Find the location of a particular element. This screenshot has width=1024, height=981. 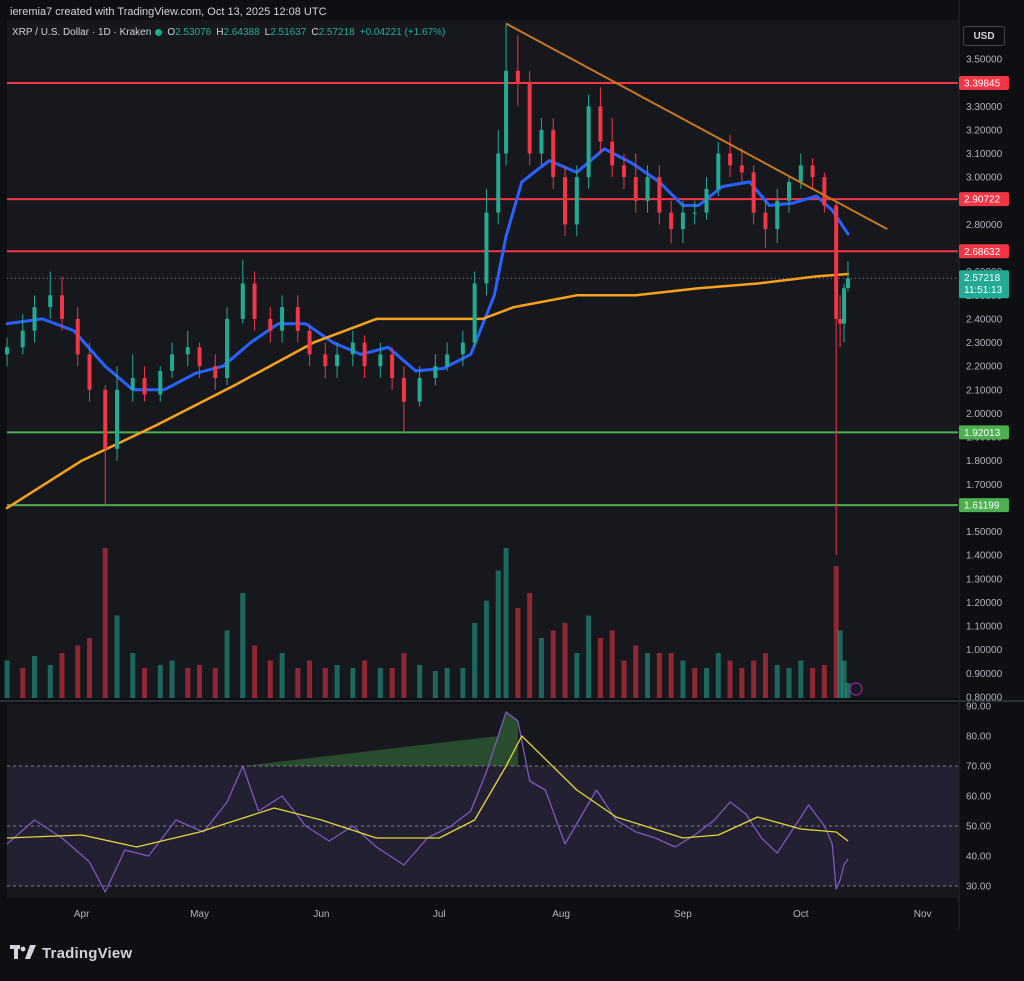

level-price-label: 1.61199 is located at coordinates (982, 506).